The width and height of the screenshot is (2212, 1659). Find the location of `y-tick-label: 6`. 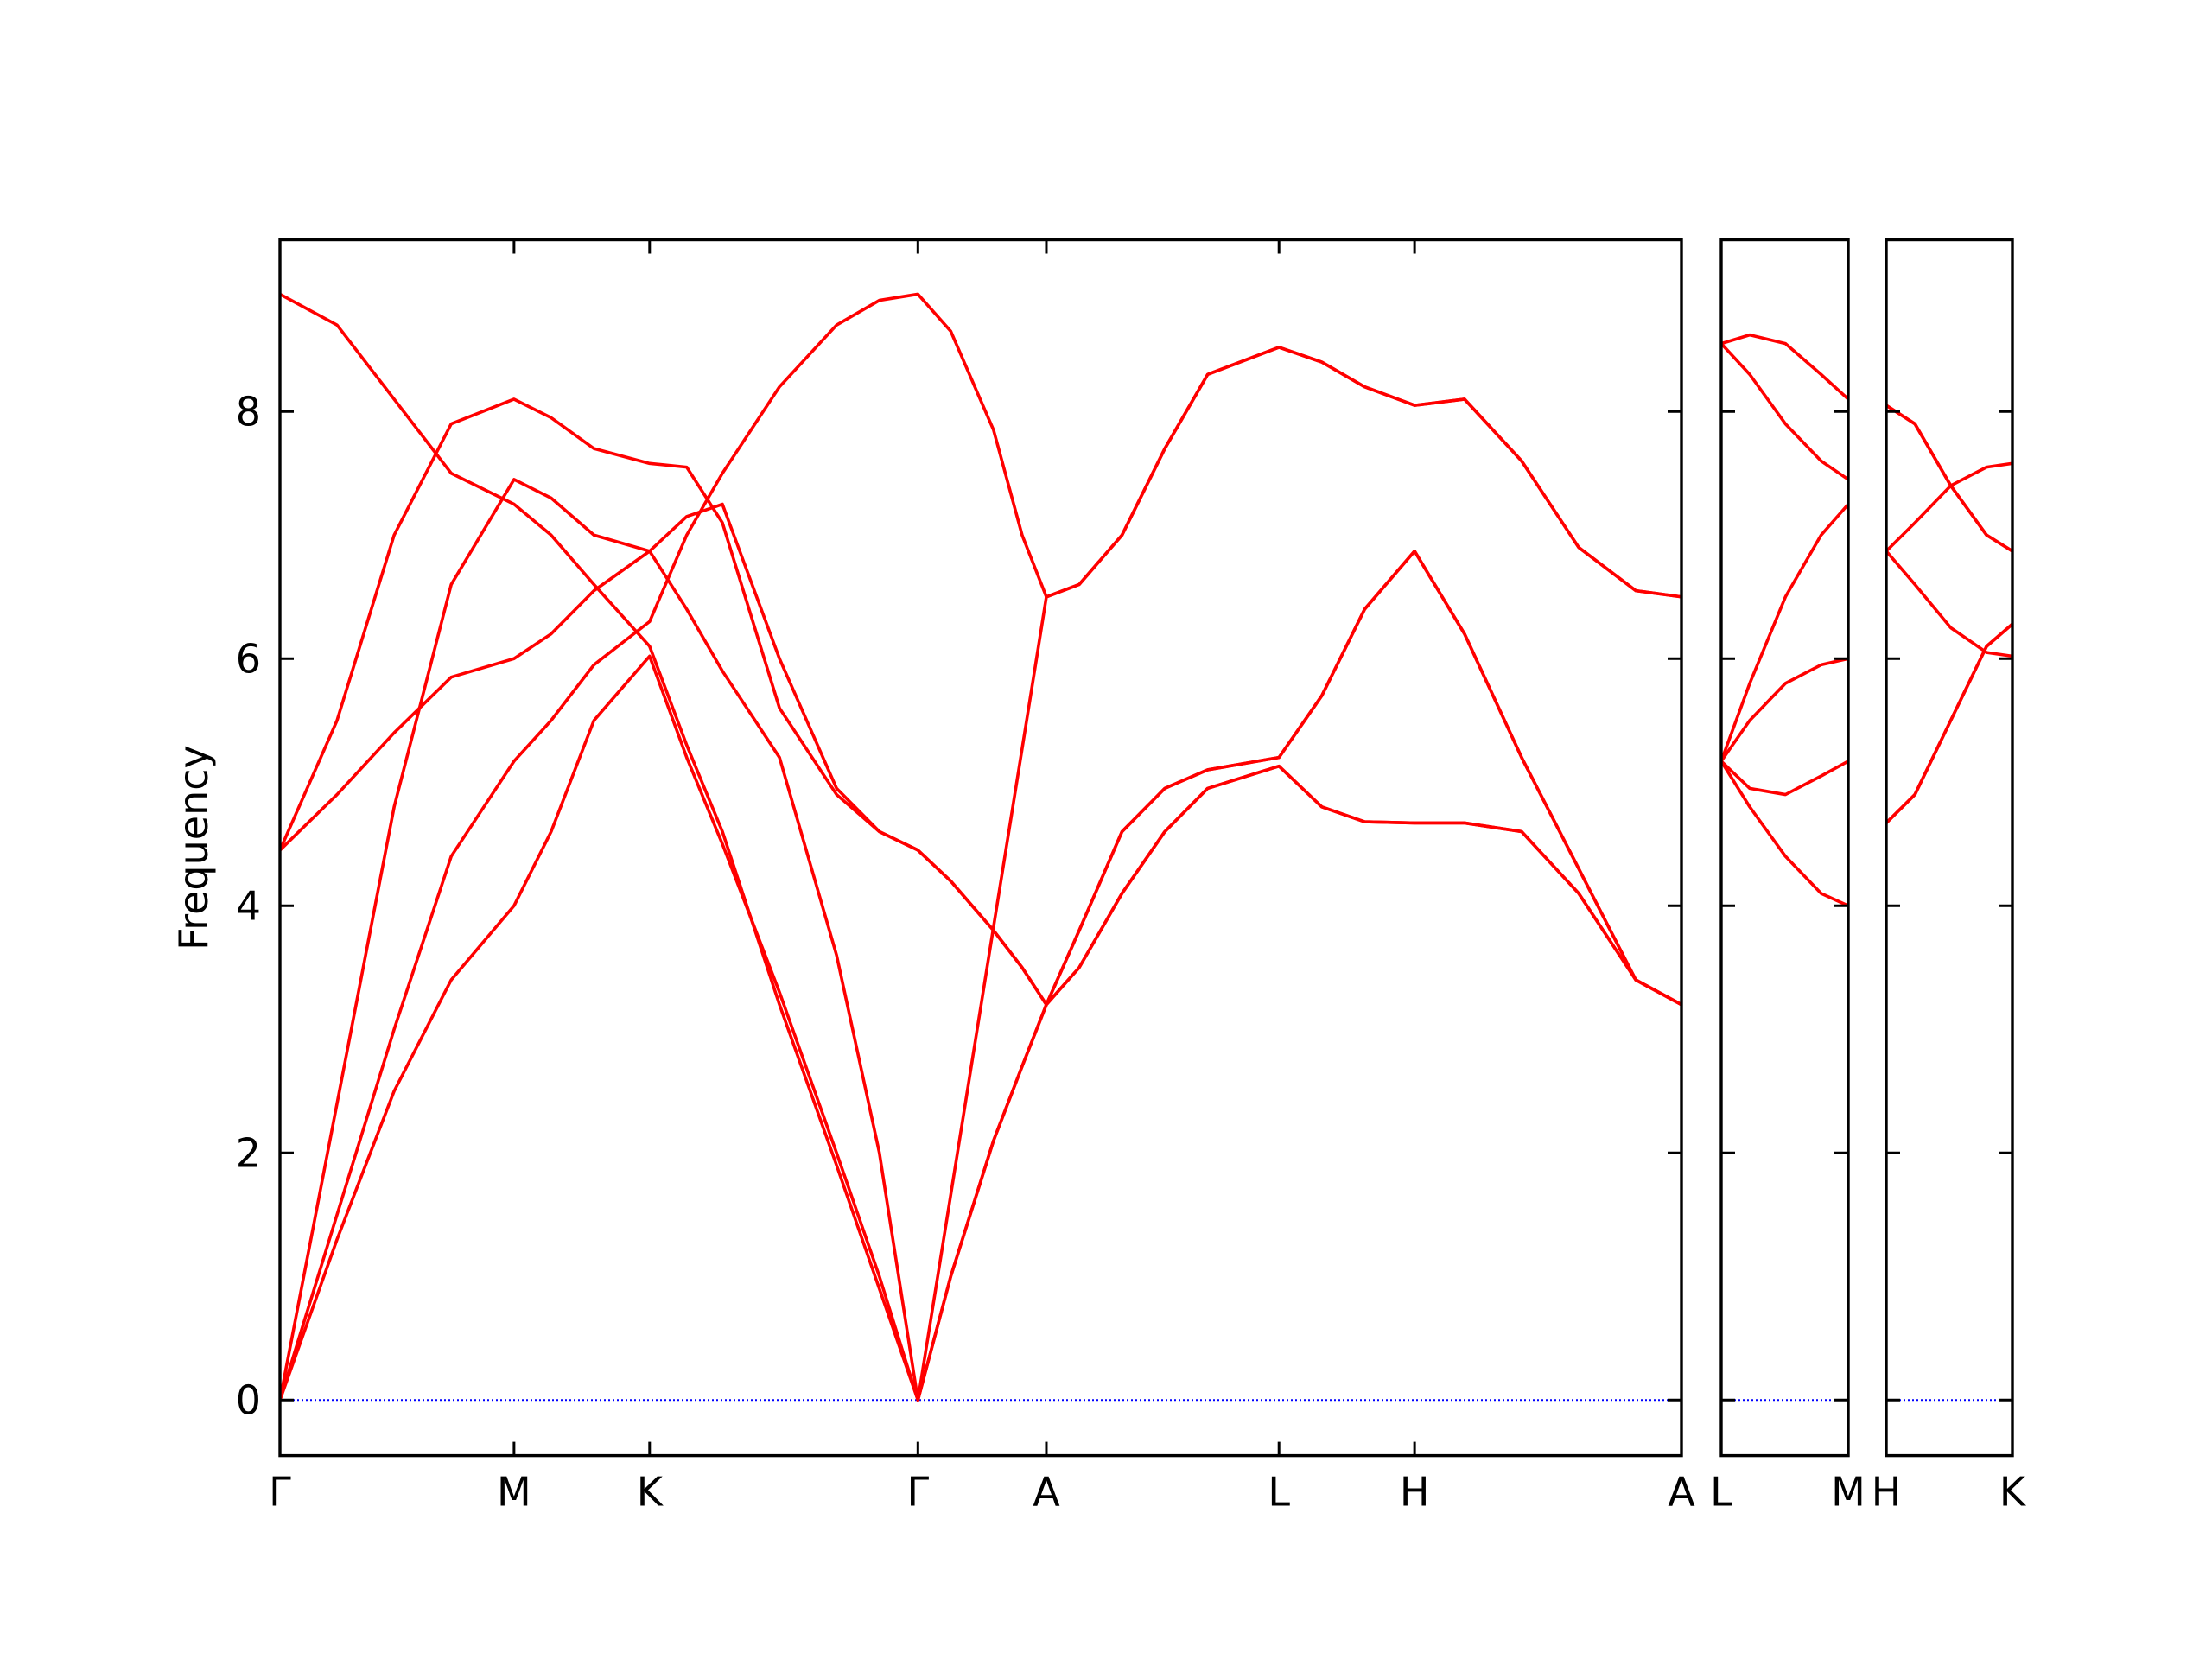

y-tick-label: 6 is located at coordinates (248, 658).